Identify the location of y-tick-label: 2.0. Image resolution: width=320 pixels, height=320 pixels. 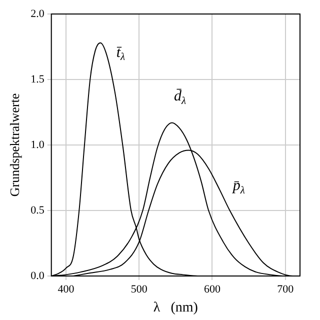
(37, 14).